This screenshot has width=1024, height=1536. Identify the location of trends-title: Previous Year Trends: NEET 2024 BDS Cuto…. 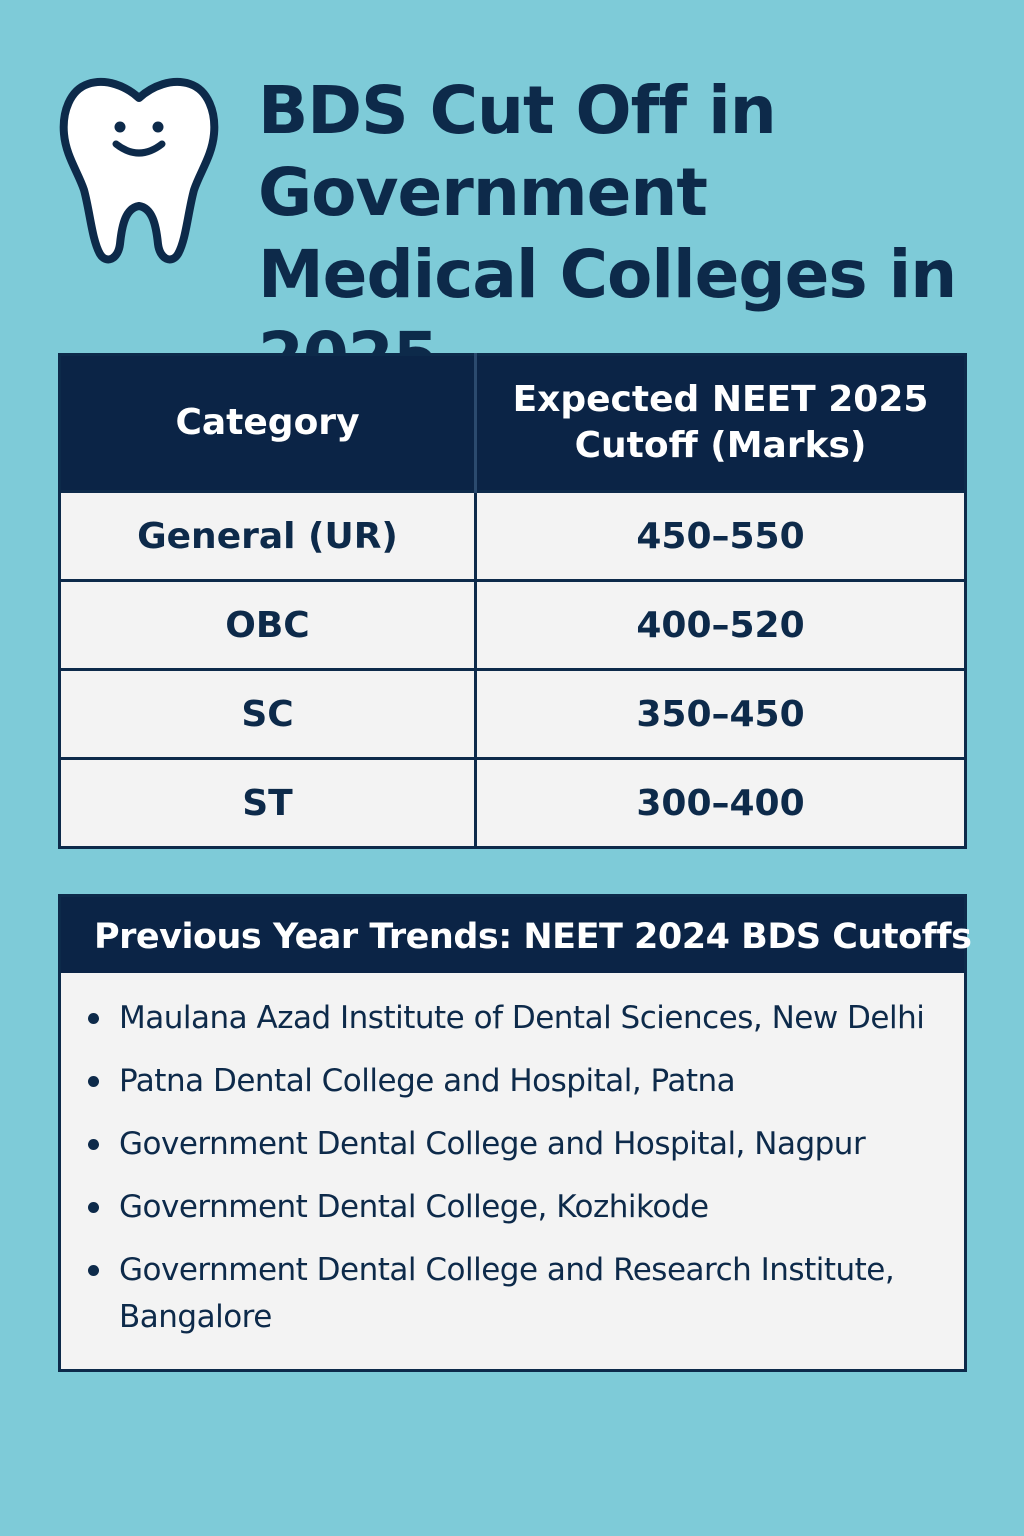
(516, 935).